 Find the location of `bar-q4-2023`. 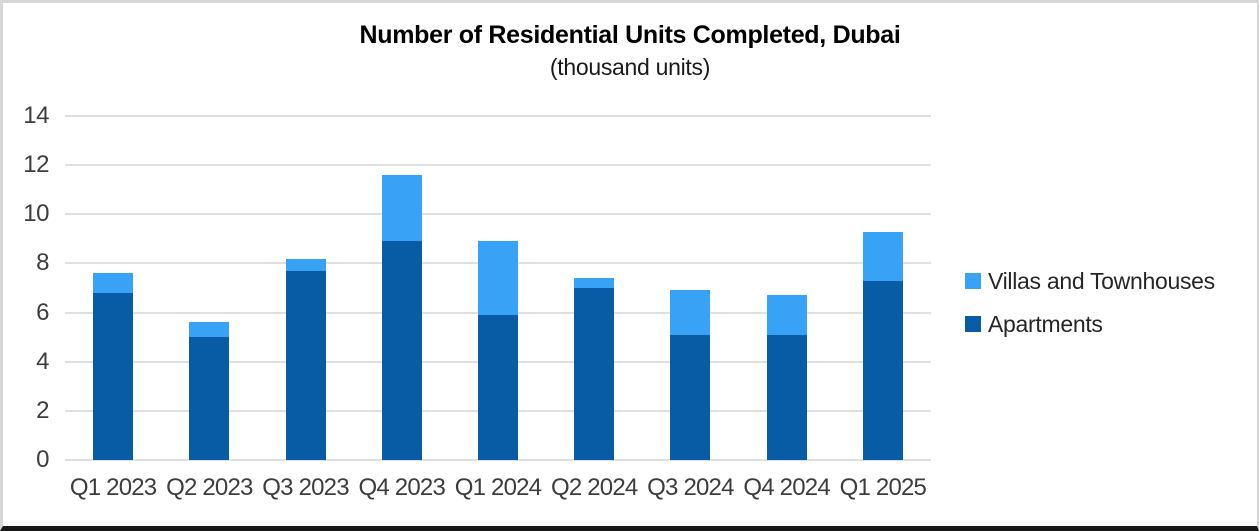

bar-q4-2023 is located at coordinates (402, 288).